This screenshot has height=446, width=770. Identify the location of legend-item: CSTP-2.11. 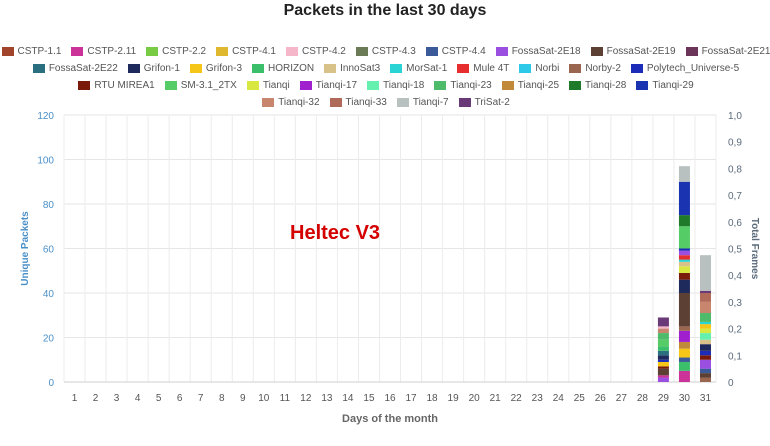
(103, 51).